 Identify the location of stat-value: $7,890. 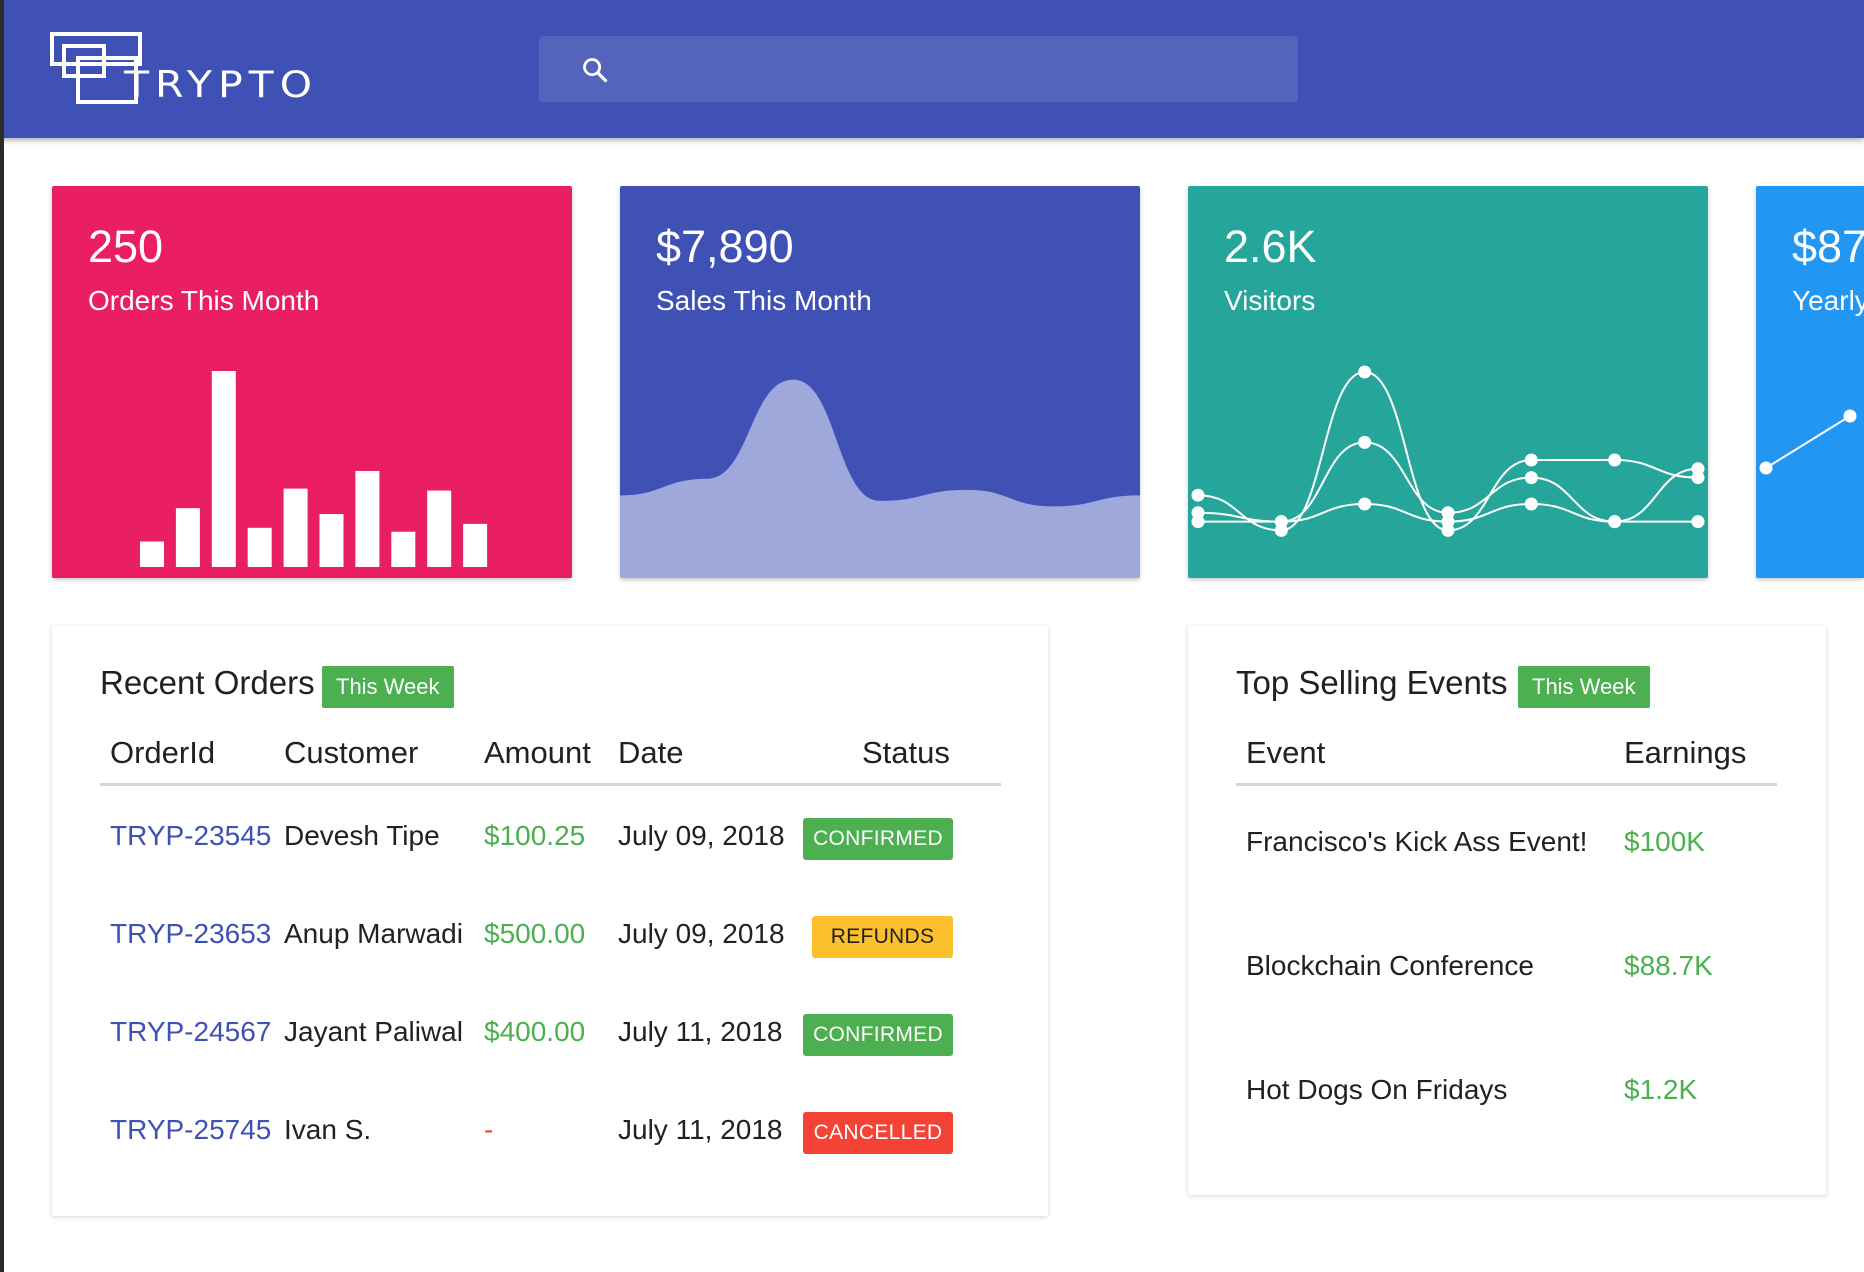
(725, 246).